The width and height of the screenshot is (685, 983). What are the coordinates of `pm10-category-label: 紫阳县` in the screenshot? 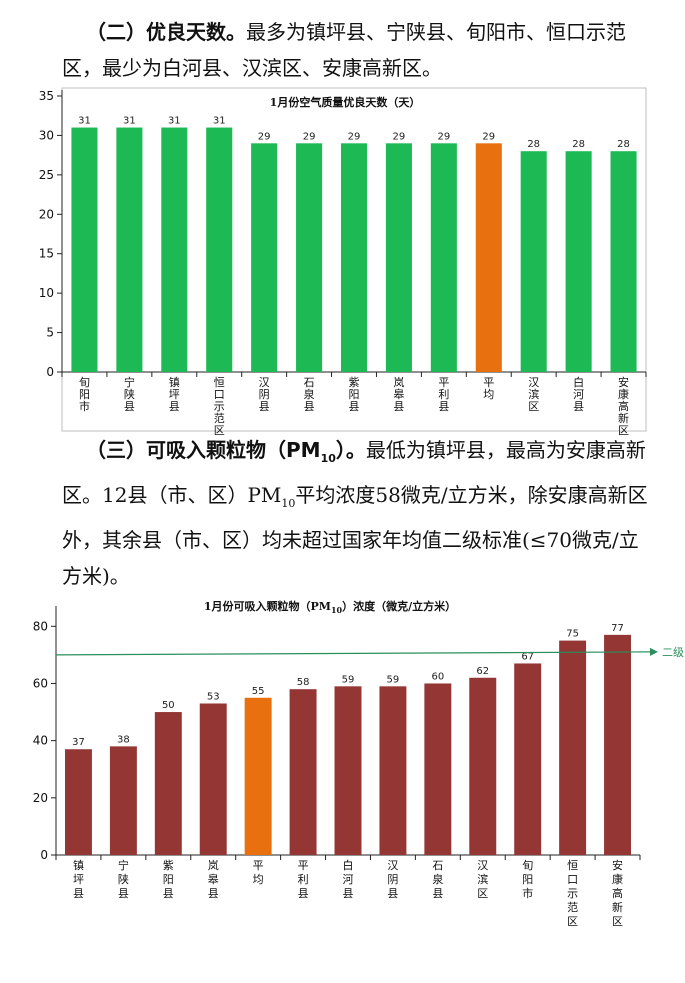 It's located at (168, 879).